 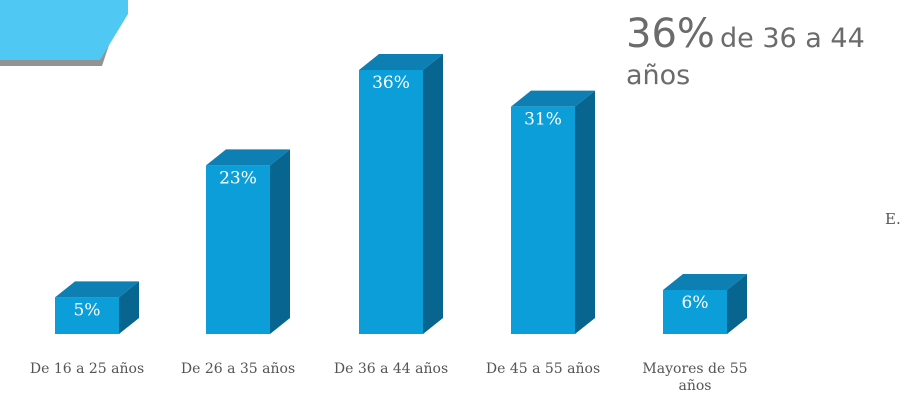 I want to click on bar-4: 31%, so click(x=553, y=212).